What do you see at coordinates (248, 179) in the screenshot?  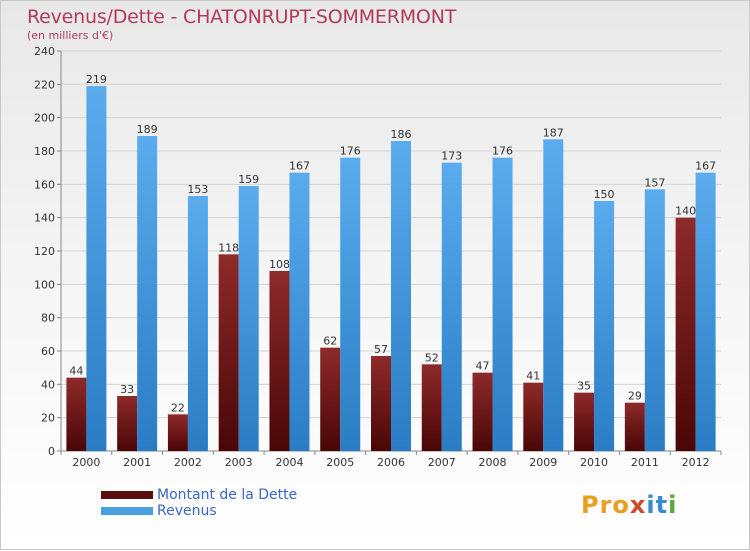 I see `revenus-bar-label: 159` at bounding box center [248, 179].